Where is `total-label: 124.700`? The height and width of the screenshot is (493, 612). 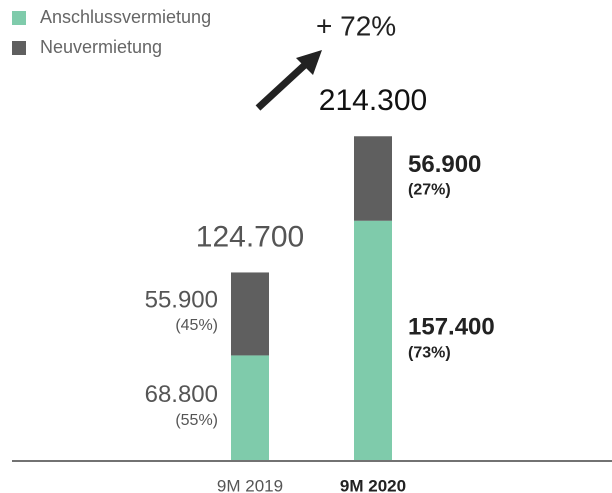
total-label: 124.700 is located at coordinates (250, 236).